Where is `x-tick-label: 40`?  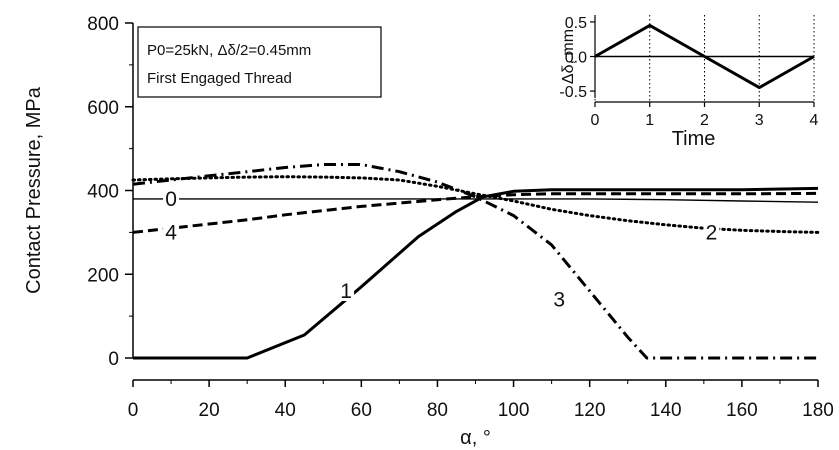
x-tick-label: 40 is located at coordinates (285, 410).